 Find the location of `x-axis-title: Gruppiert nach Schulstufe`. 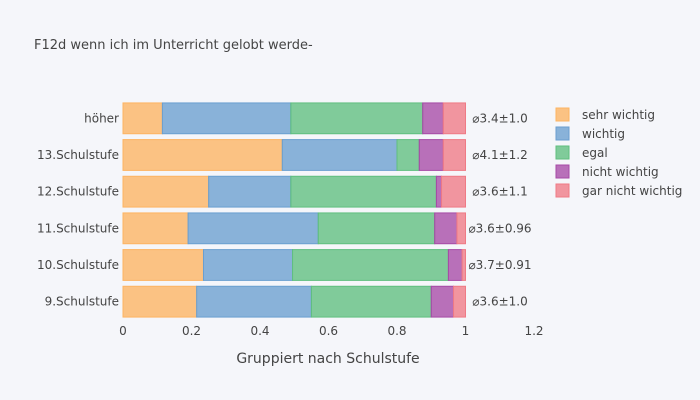

x-axis-title: Gruppiert nach Schulstufe is located at coordinates (327, 359).